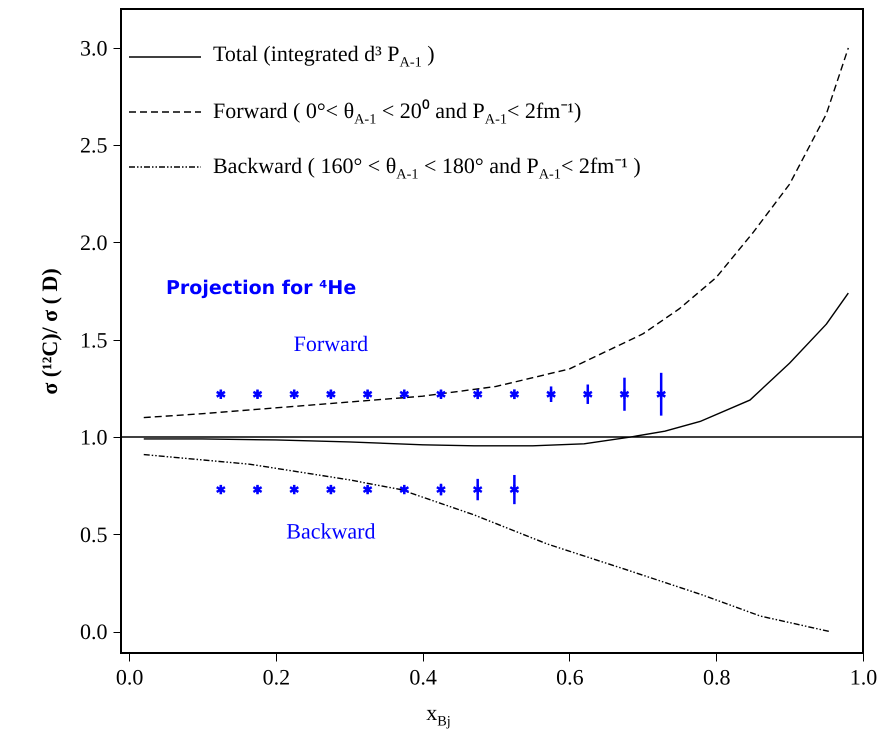  Describe the element at coordinates (94, 242) in the screenshot. I see `y-tick-label: 2.0` at that location.